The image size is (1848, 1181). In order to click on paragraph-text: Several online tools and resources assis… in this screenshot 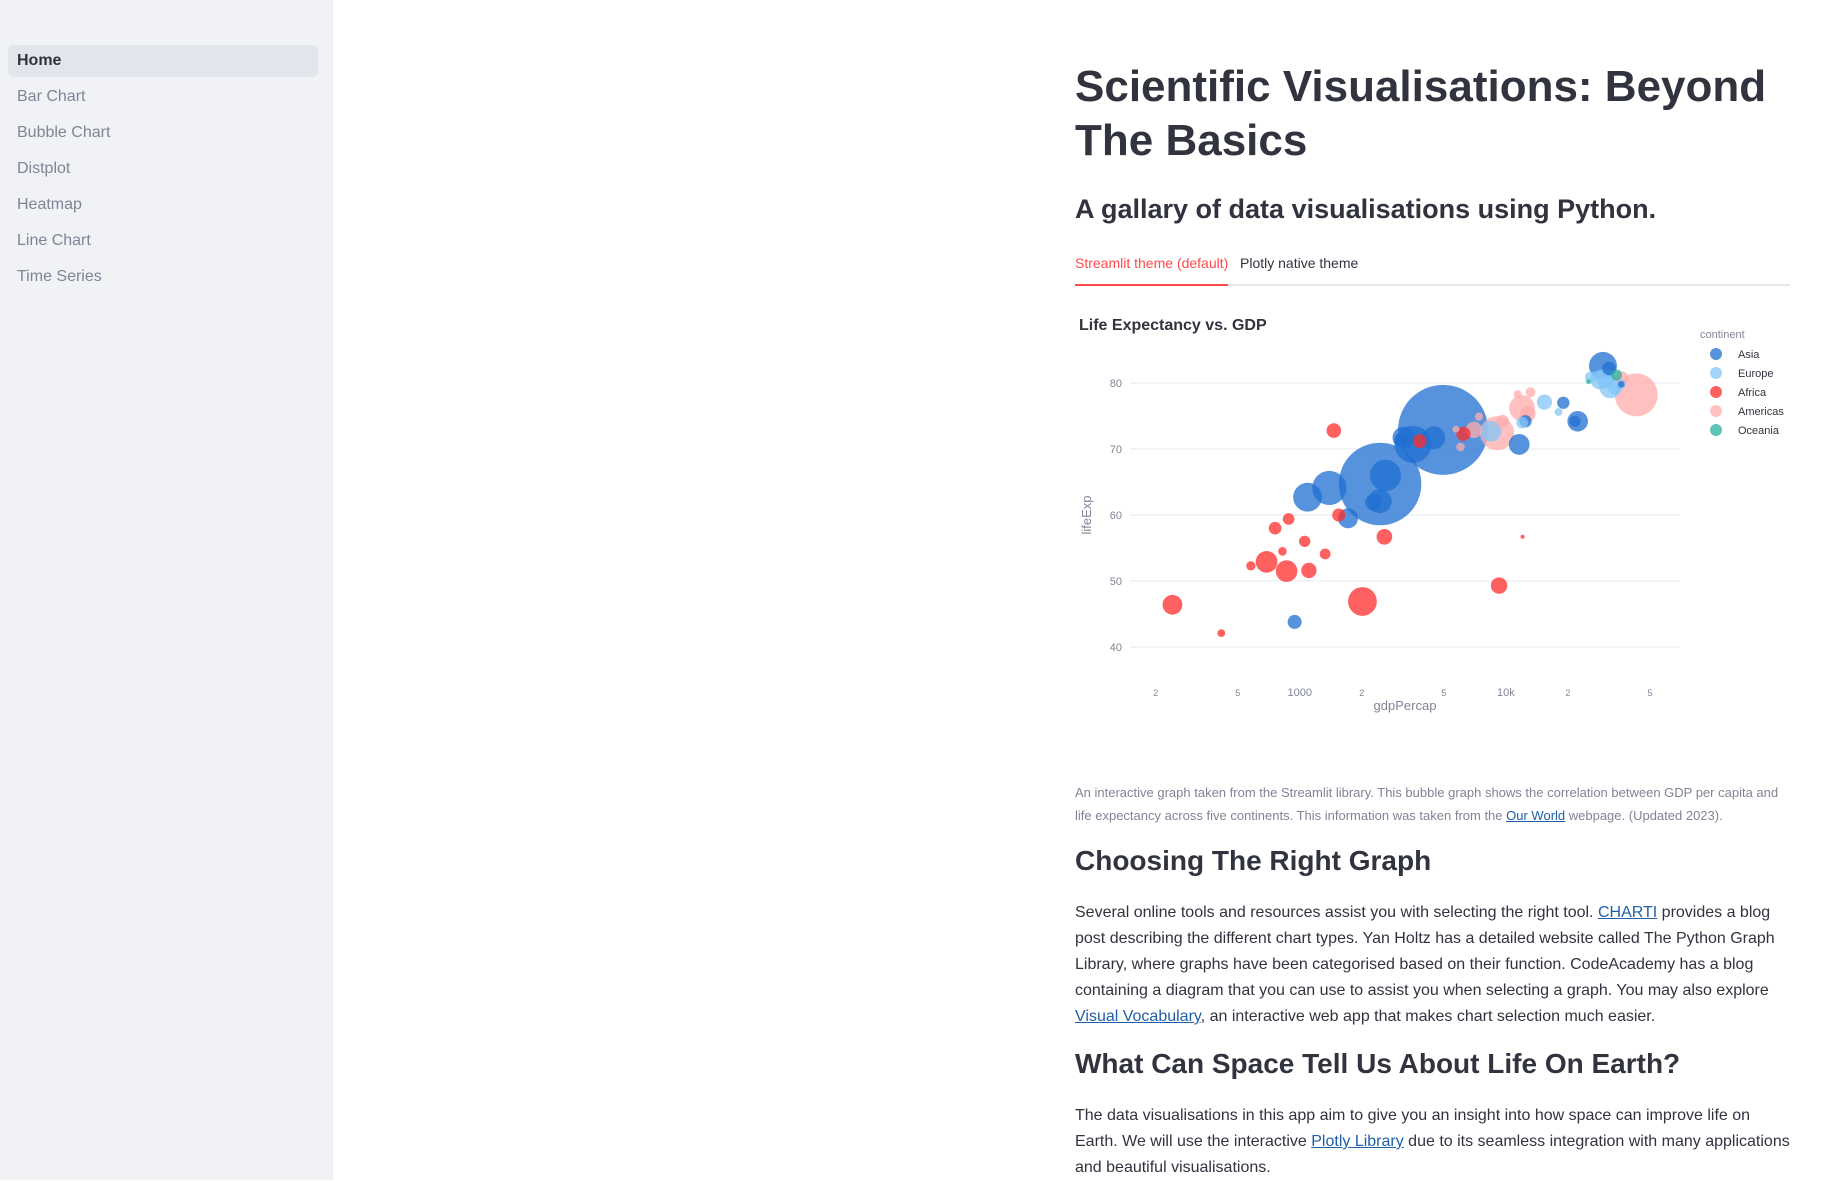, I will do `click(1336, 912)`.